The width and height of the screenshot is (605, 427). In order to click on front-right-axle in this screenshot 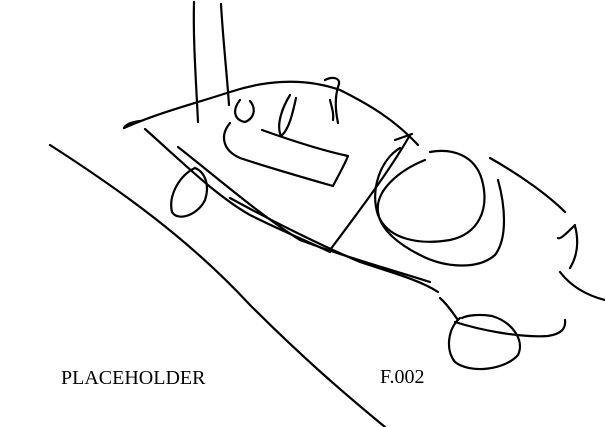, I will do `click(510, 328)`.